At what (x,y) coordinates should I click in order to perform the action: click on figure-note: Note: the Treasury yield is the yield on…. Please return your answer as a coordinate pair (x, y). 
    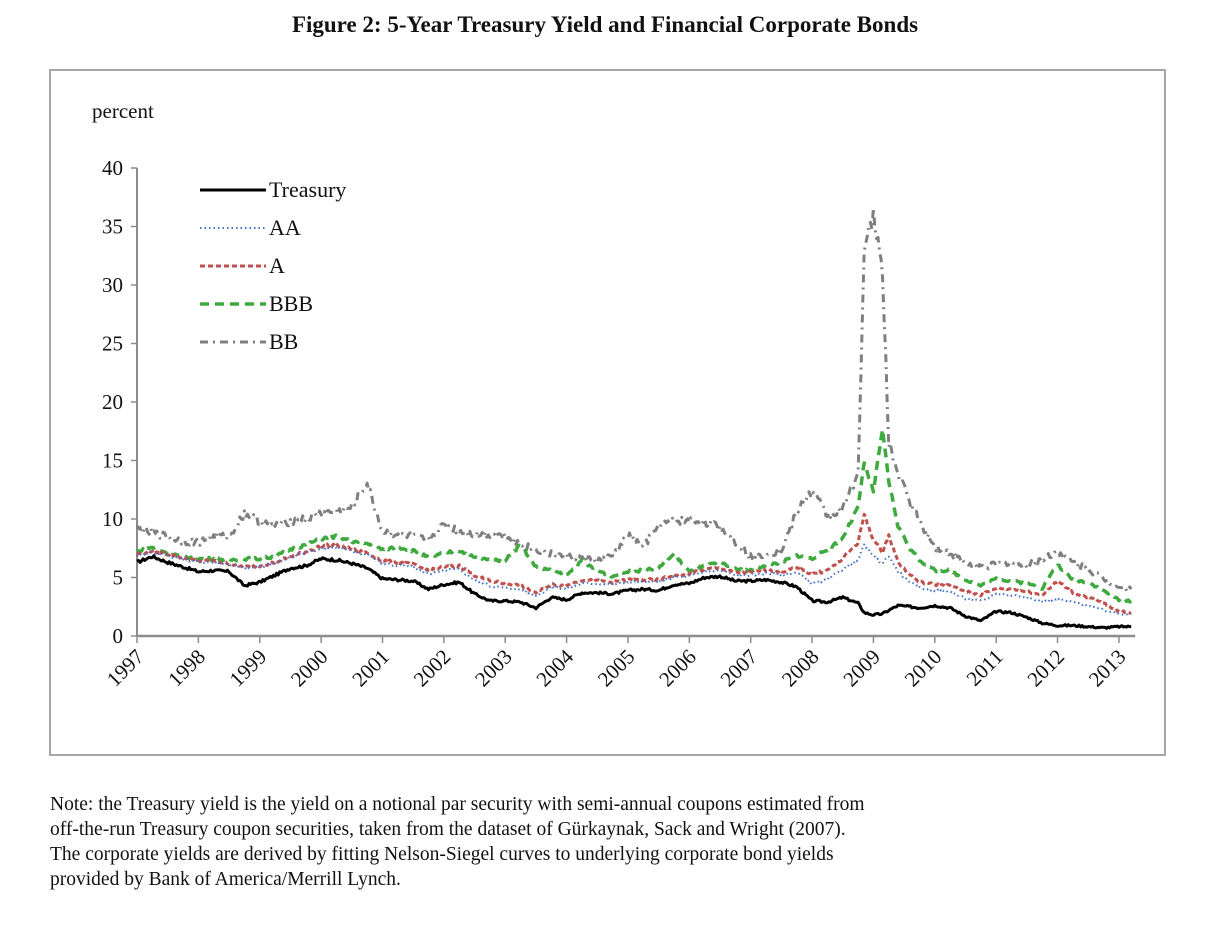
    Looking at the image, I should click on (615, 842).